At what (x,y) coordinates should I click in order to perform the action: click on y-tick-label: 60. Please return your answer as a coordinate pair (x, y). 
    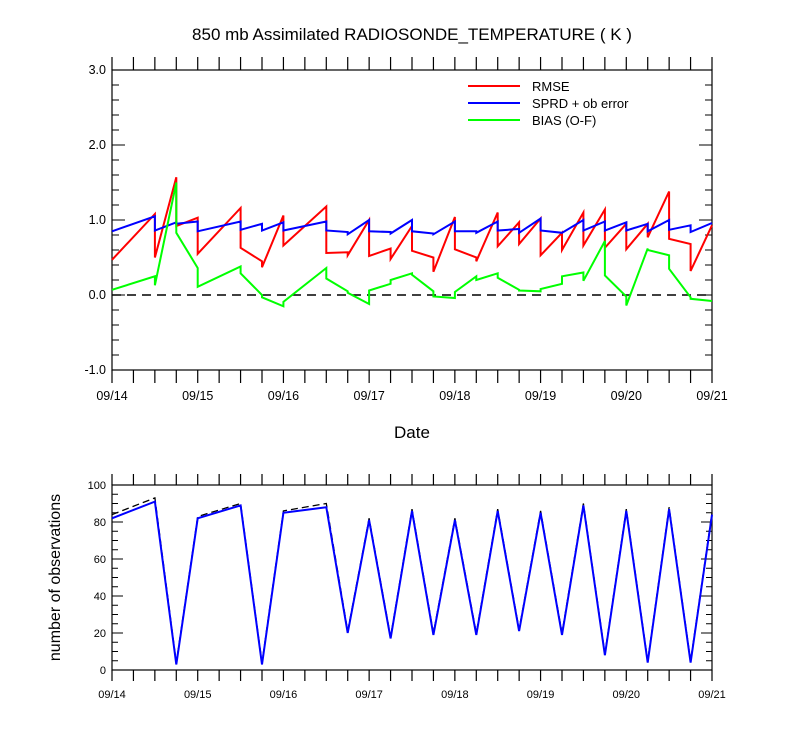
    Looking at the image, I should click on (100, 560).